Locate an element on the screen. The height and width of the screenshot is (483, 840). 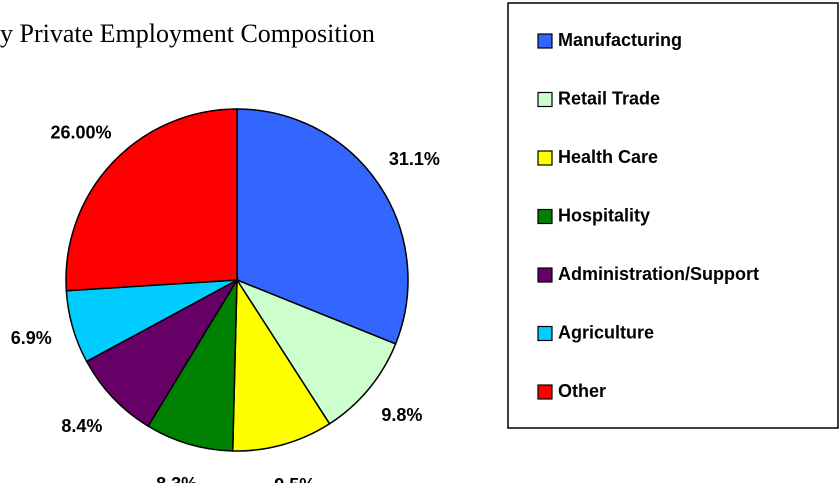
data-label: 9.5% is located at coordinates (294, 479).